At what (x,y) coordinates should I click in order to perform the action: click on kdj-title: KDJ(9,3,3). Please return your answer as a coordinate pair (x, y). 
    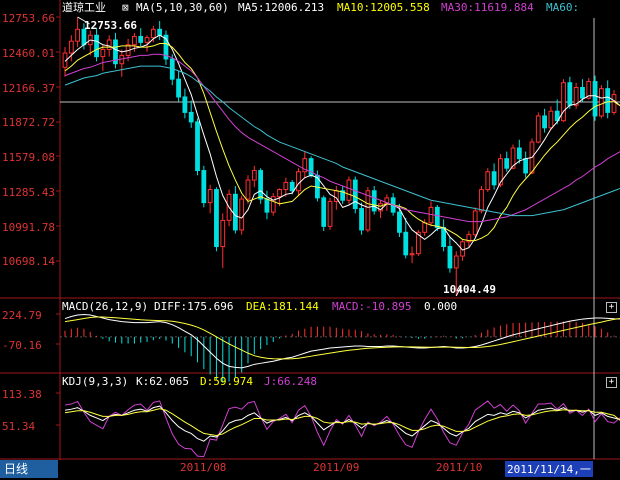
    Looking at the image, I should click on (95, 381).